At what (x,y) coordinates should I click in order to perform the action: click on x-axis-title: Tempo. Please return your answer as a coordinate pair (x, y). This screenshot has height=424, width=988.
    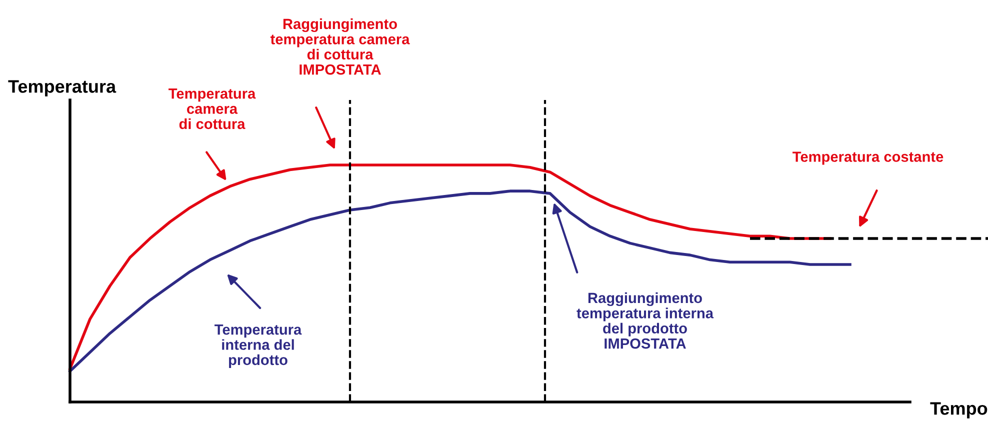
    Looking at the image, I should click on (959, 410).